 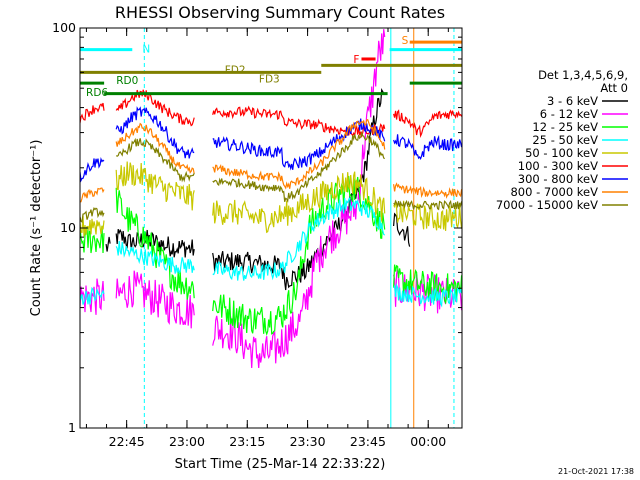 I want to click on chart-title: RHESSI Observing Summary Count Rates, so click(x=280, y=12).